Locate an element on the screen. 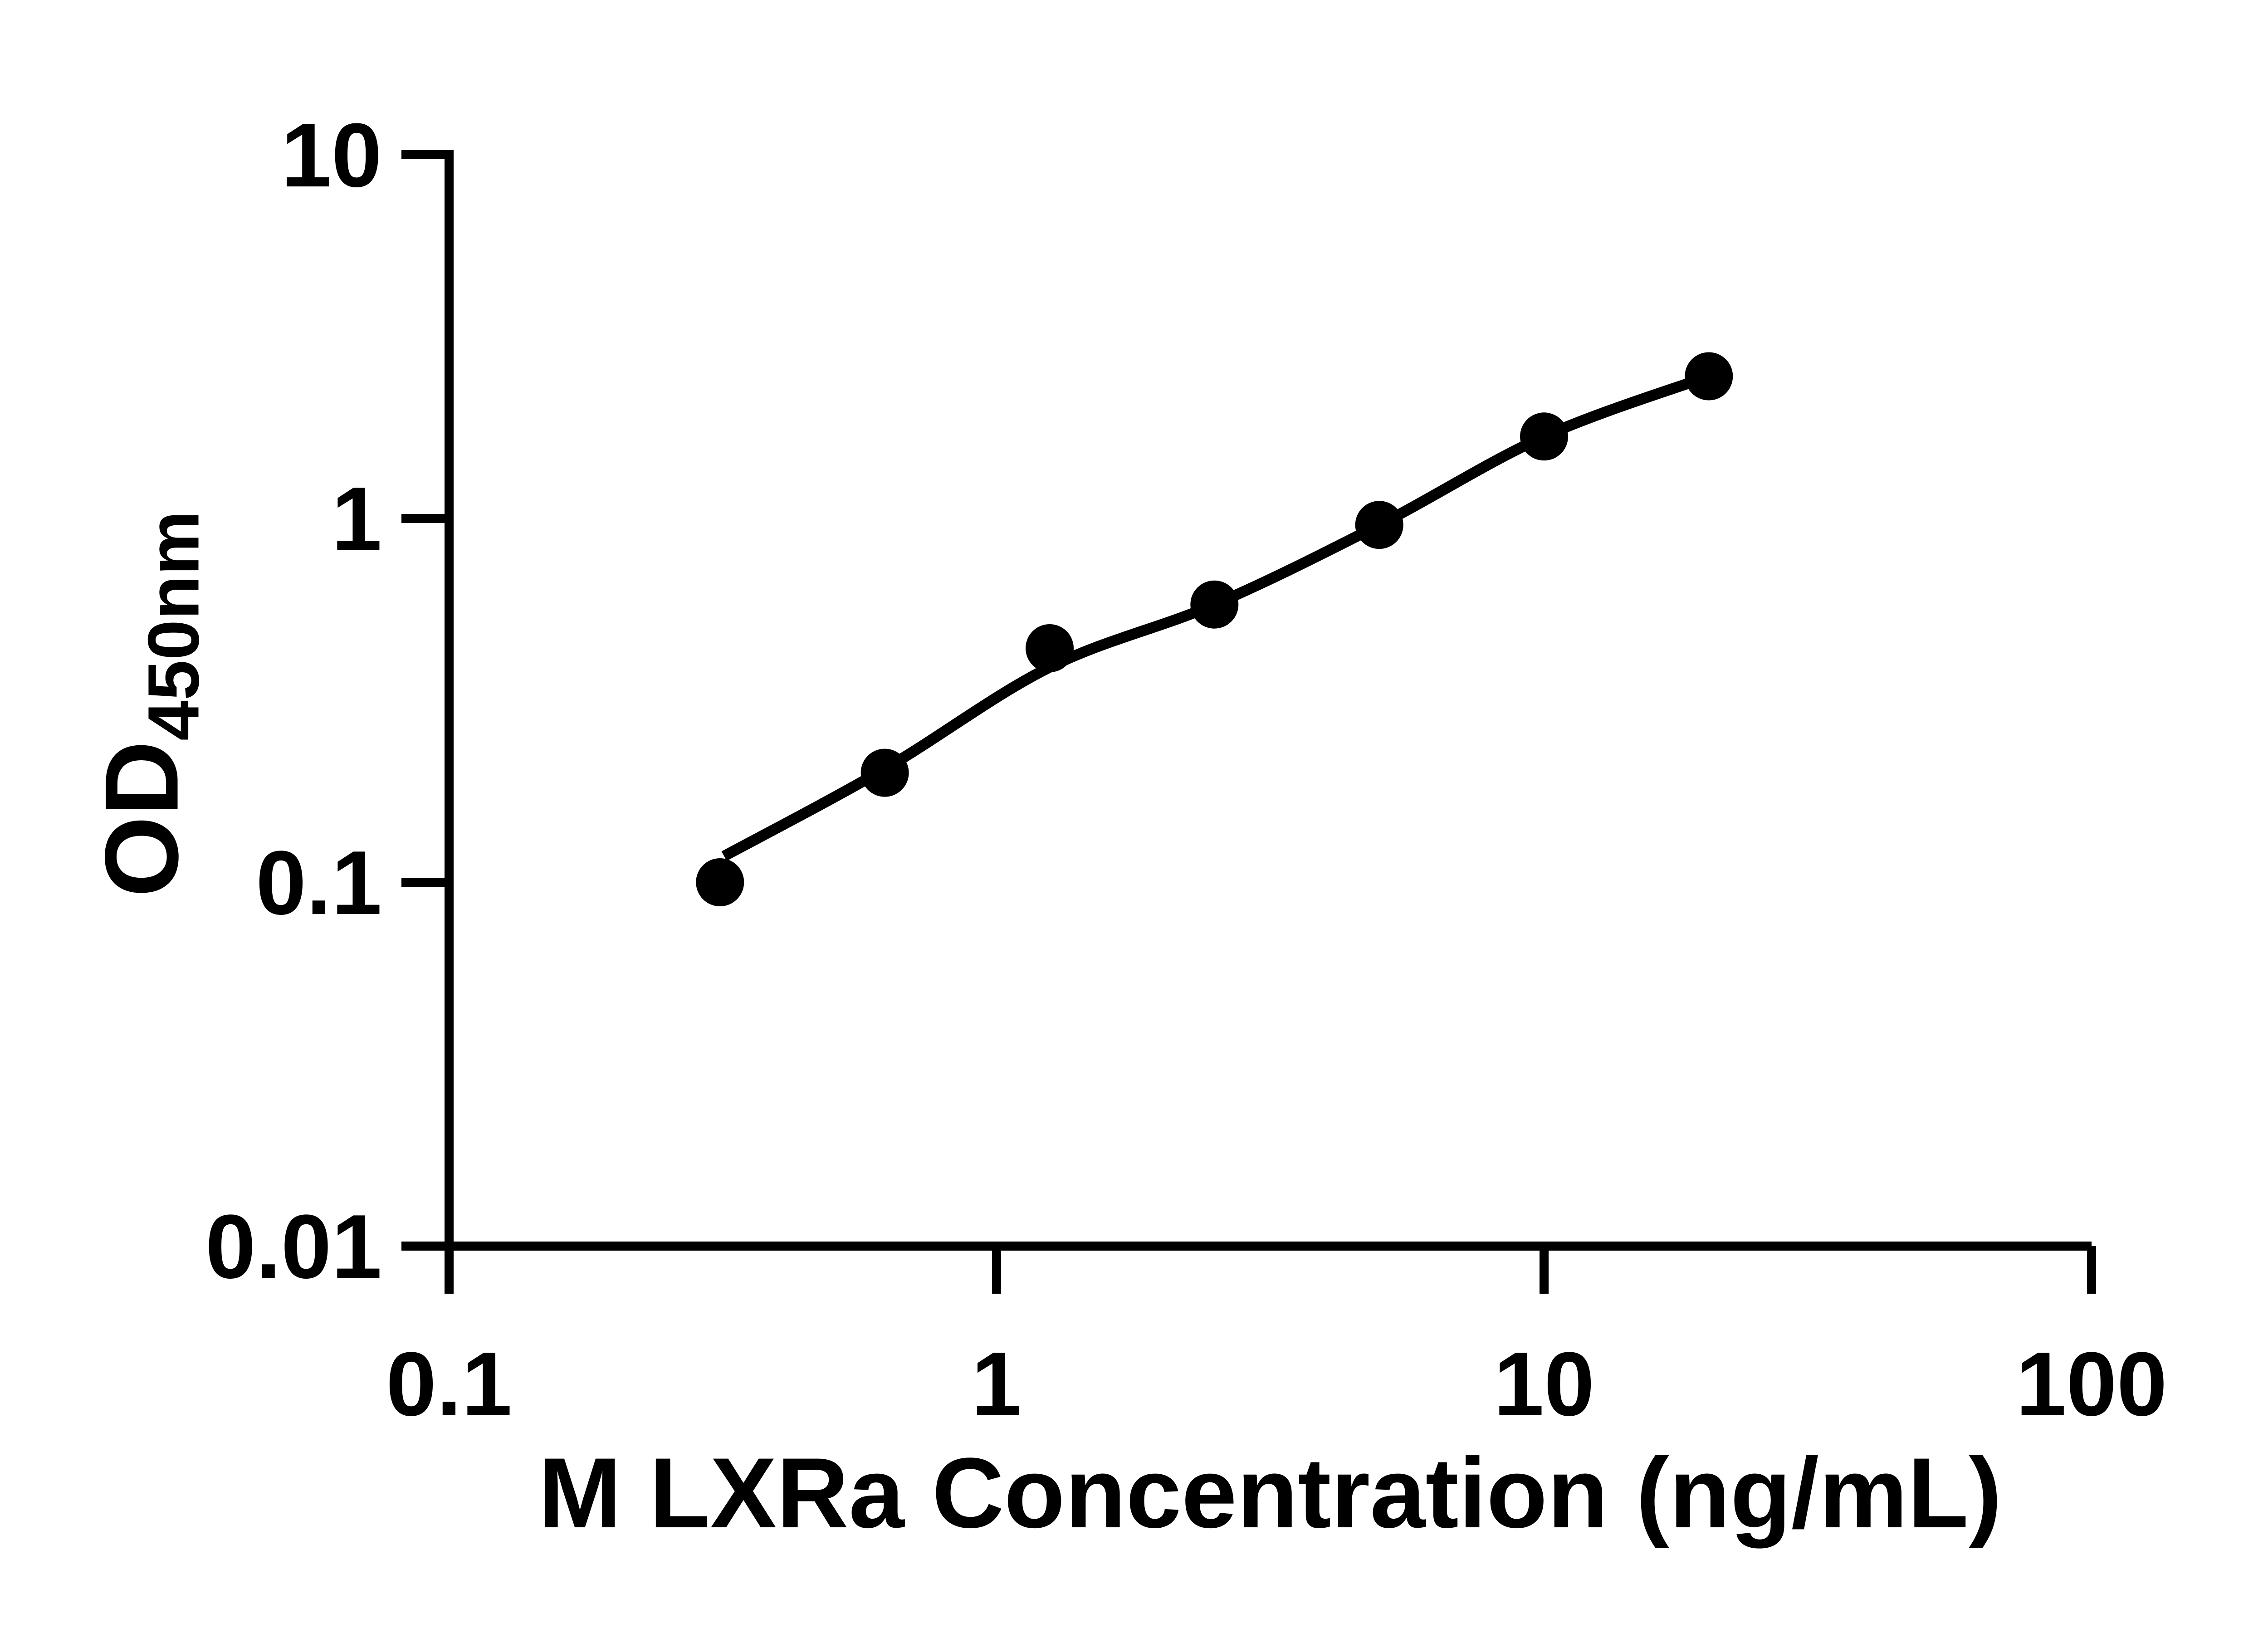  y-axis-title-subscript: 450nm is located at coordinates (173, 626).